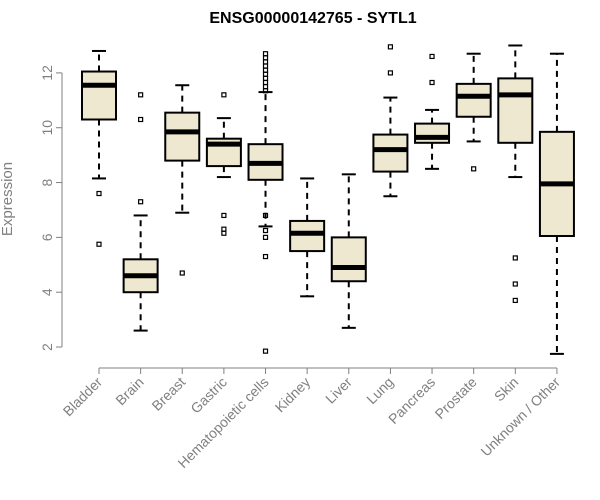  Describe the element at coordinates (556, 203) in the screenshot. I see `box-unknown-other` at that location.